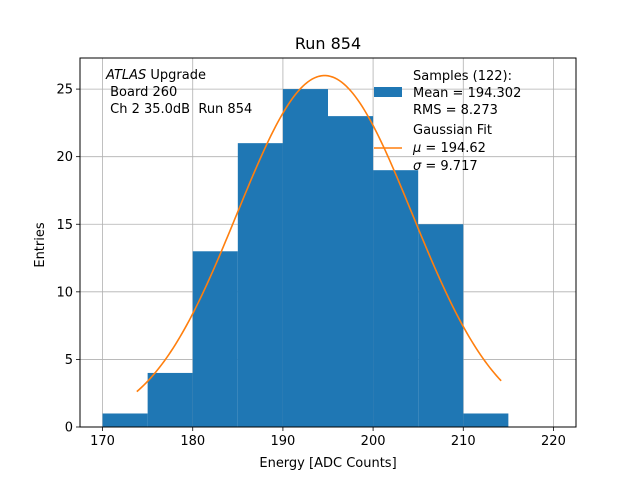  Describe the element at coordinates (69, 360) in the screenshot. I see `y-tick-label: 5` at that location.